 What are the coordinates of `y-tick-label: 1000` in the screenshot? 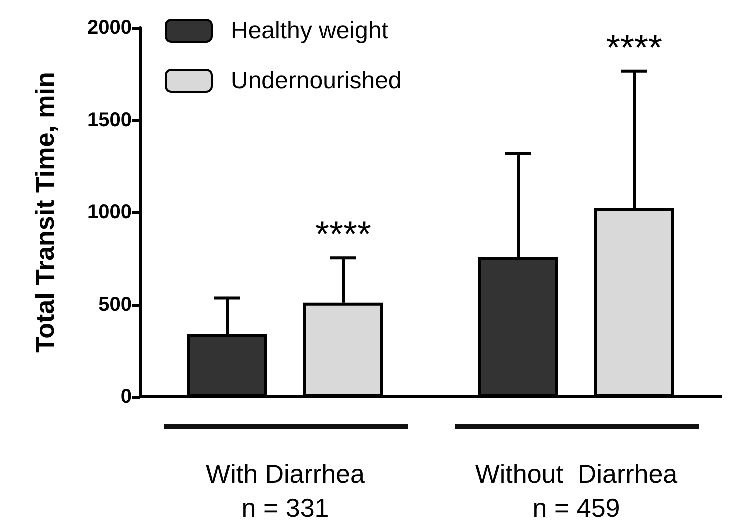 It's located at (110, 213).